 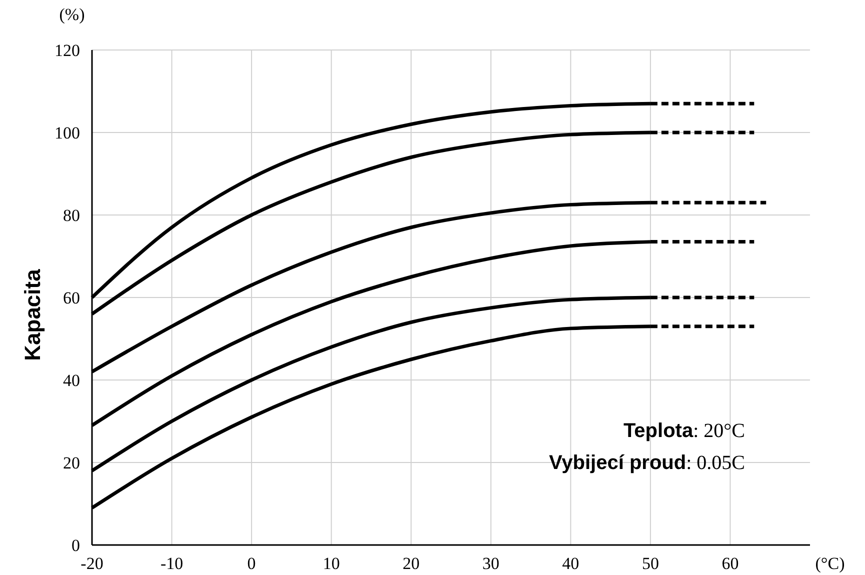 I want to click on y-tick-label: 60, so click(x=71, y=298).